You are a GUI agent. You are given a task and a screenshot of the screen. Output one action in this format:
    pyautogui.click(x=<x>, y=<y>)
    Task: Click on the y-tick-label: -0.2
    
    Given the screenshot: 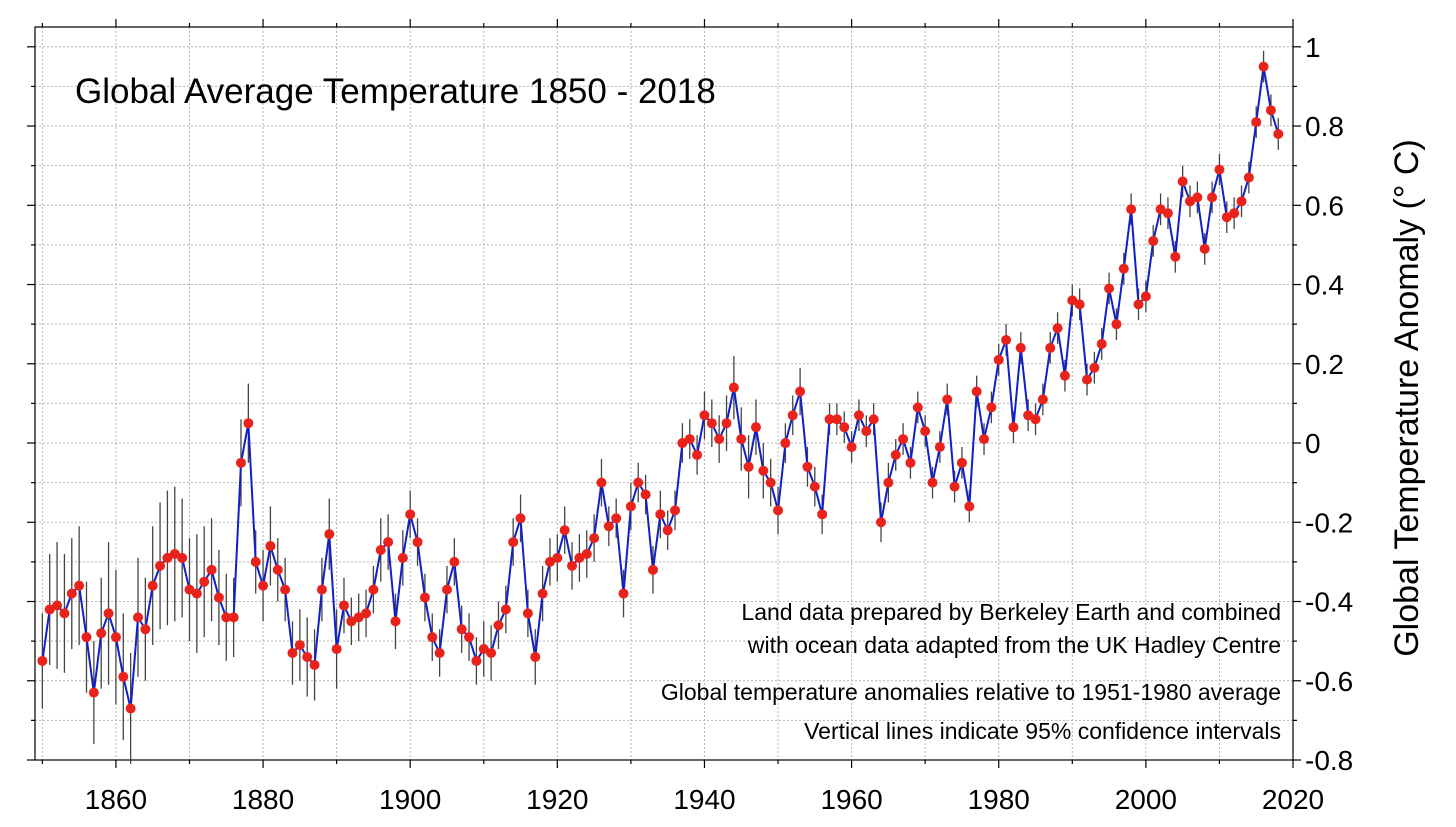 What is the action you would take?
    pyautogui.click(x=1329, y=522)
    